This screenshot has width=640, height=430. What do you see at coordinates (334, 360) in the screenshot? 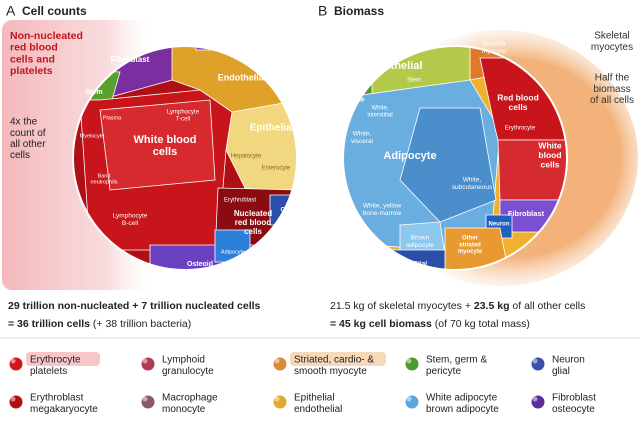
I see `legend-label: Striated, cardio- &` at bounding box center [334, 360].